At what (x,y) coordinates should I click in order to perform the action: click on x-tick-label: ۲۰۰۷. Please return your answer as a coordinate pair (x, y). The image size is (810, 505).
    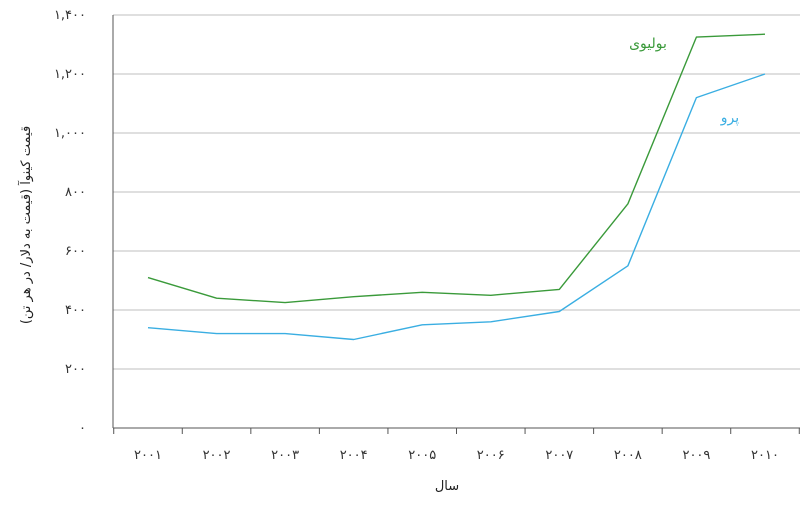
    Looking at the image, I should click on (559, 455).